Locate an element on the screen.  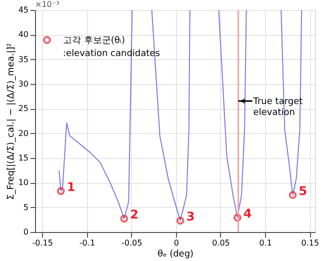
y-tick-label: 25 is located at coordinates (23, 109).